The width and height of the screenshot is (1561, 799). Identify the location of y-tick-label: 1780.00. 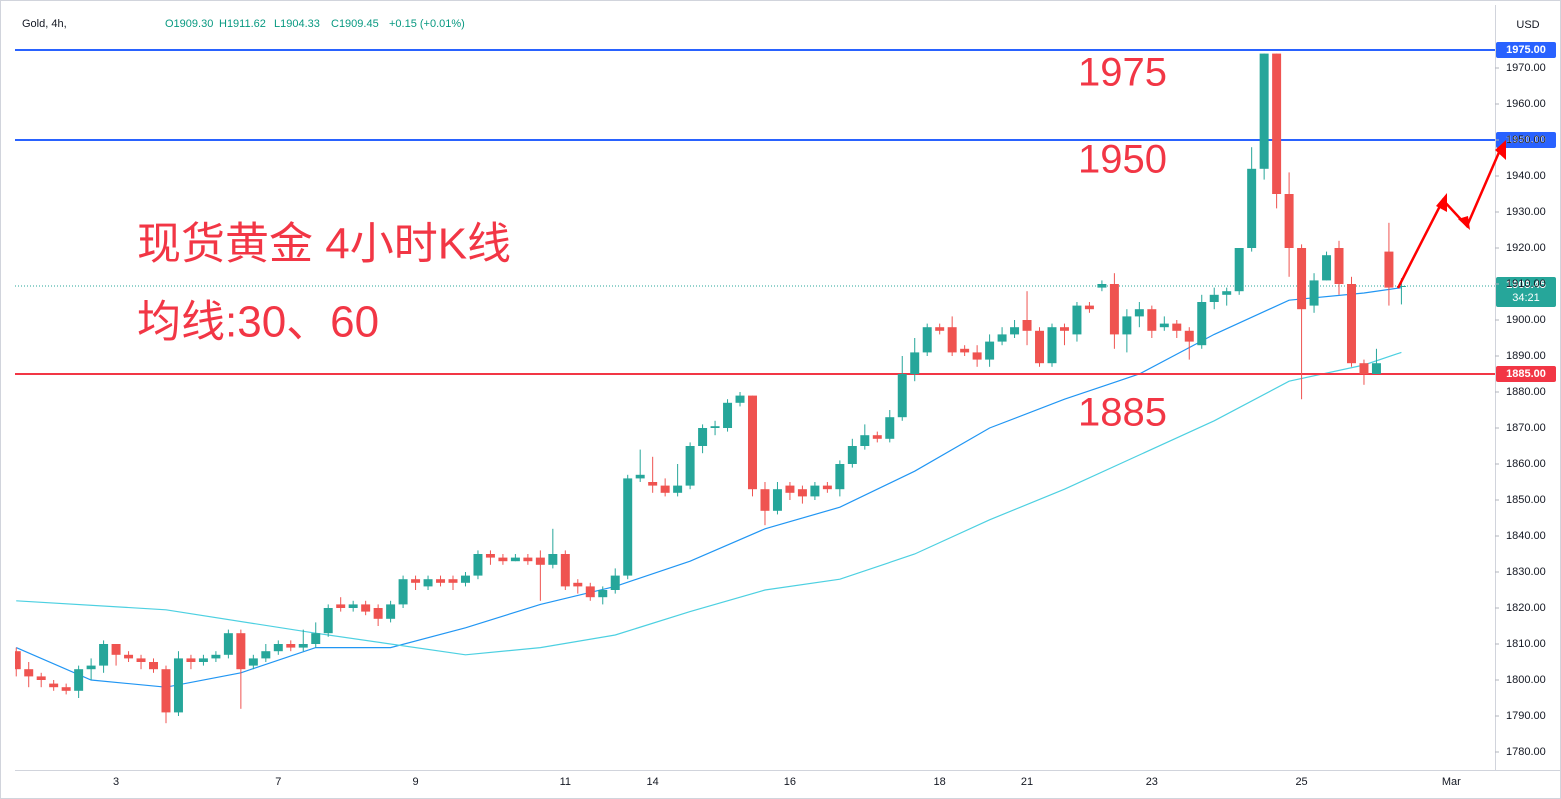
(1526, 752).